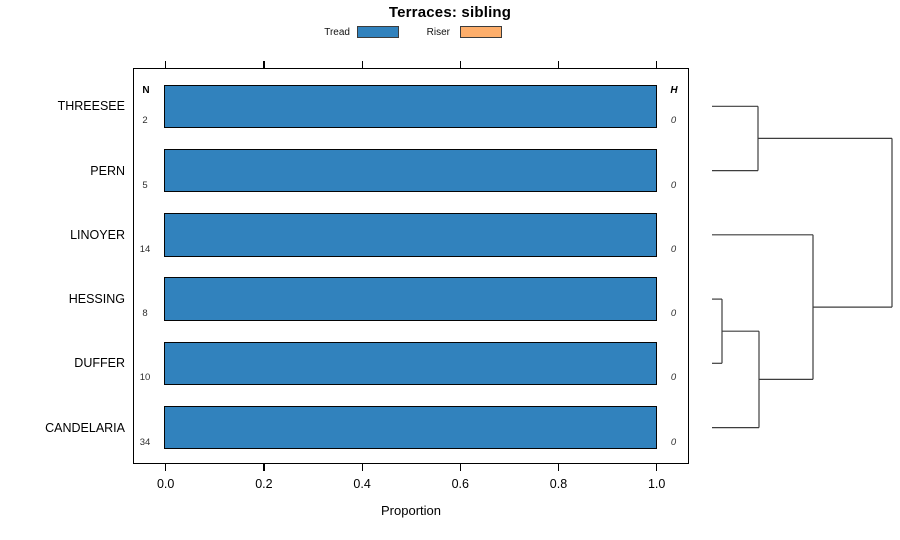 The height and width of the screenshot is (540, 900). What do you see at coordinates (438, 32) in the screenshot?
I see `legend-label: Riser` at bounding box center [438, 32].